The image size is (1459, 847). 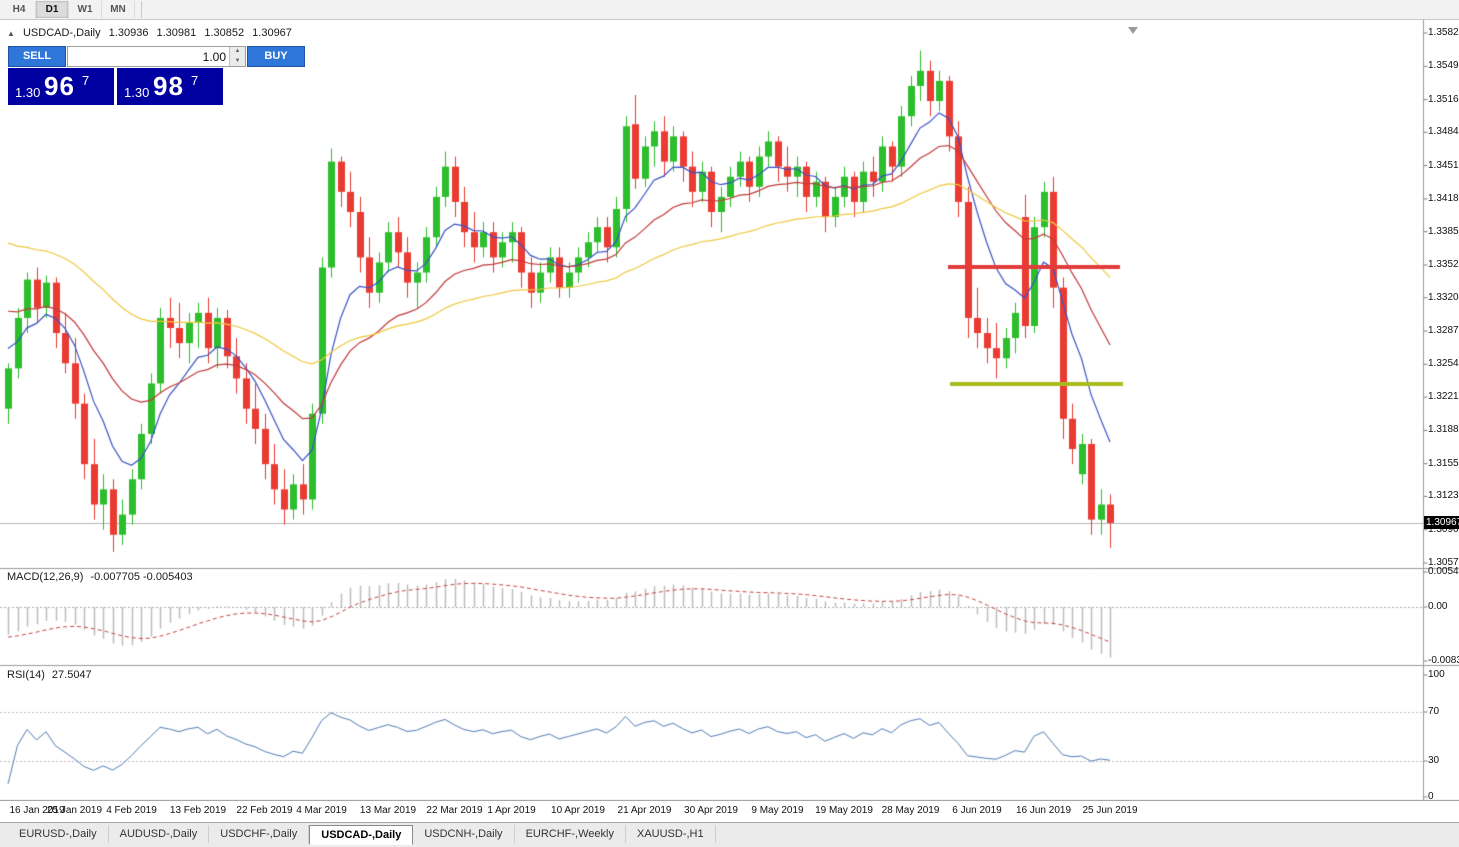 I want to click on date-axis-label: 30 Apr 2019, so click(x=711, y=810).